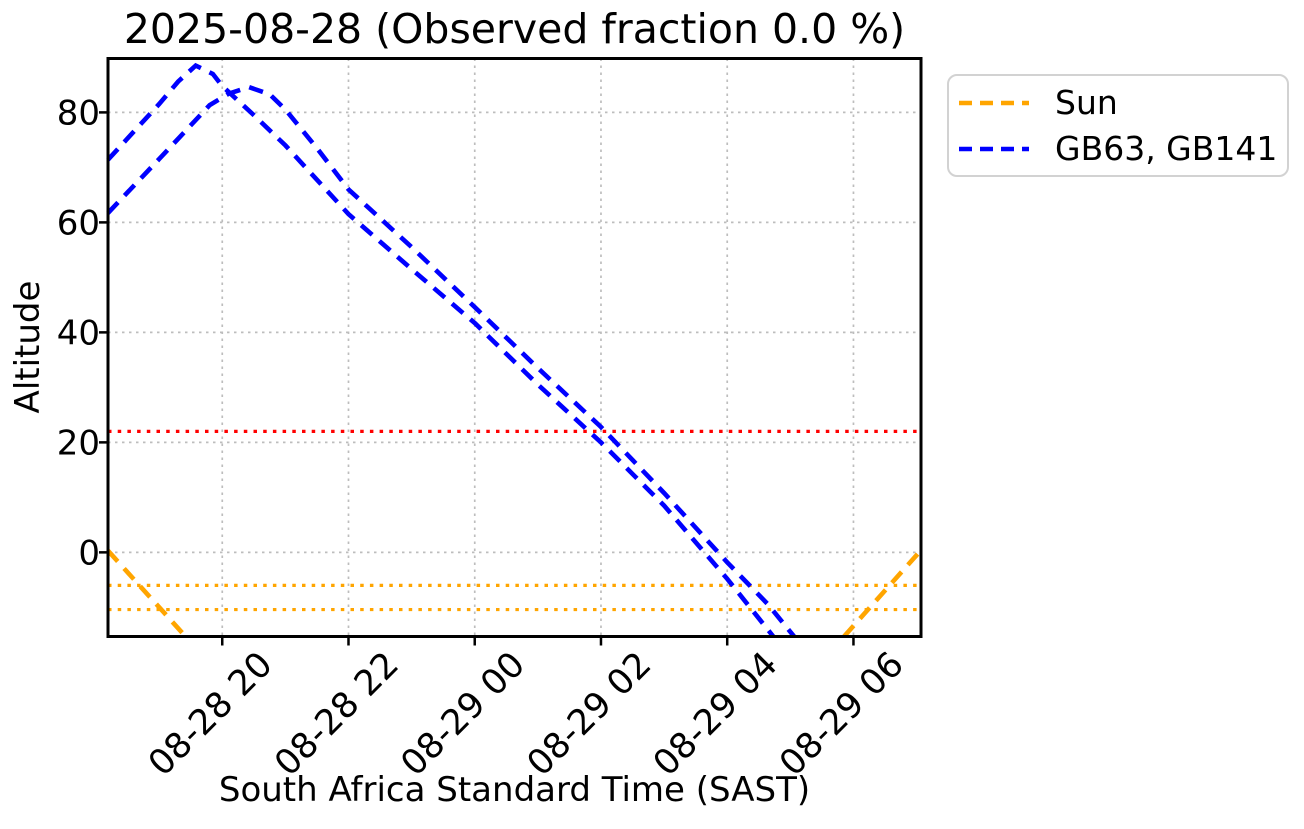  I want to click on x-tick-label: 08-29 02, so click(590, 715).